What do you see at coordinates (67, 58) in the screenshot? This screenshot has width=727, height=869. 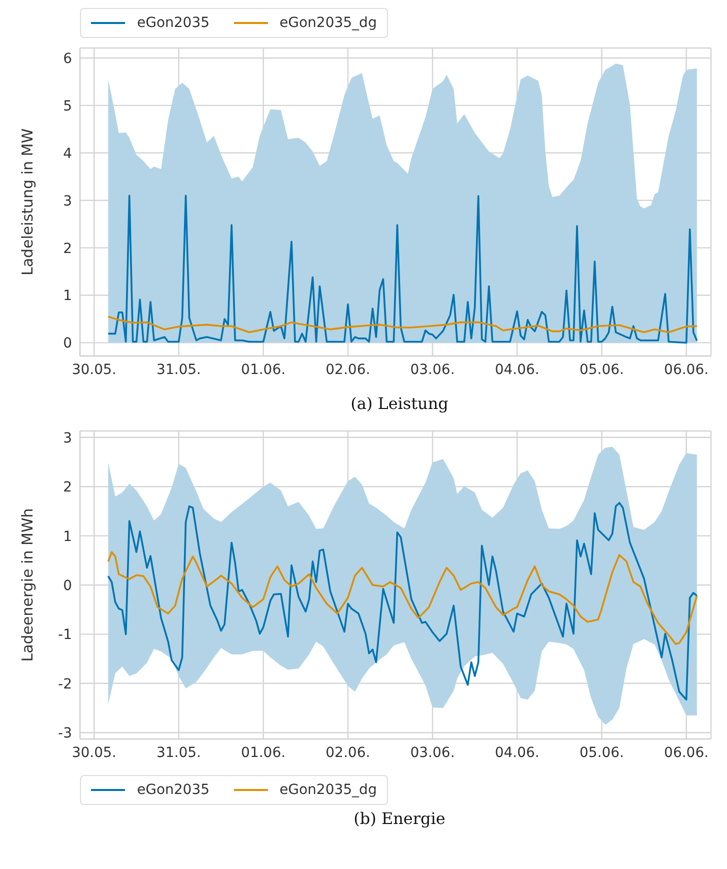 I see `y-tick-label: 6` at bounding box center [67, 58].